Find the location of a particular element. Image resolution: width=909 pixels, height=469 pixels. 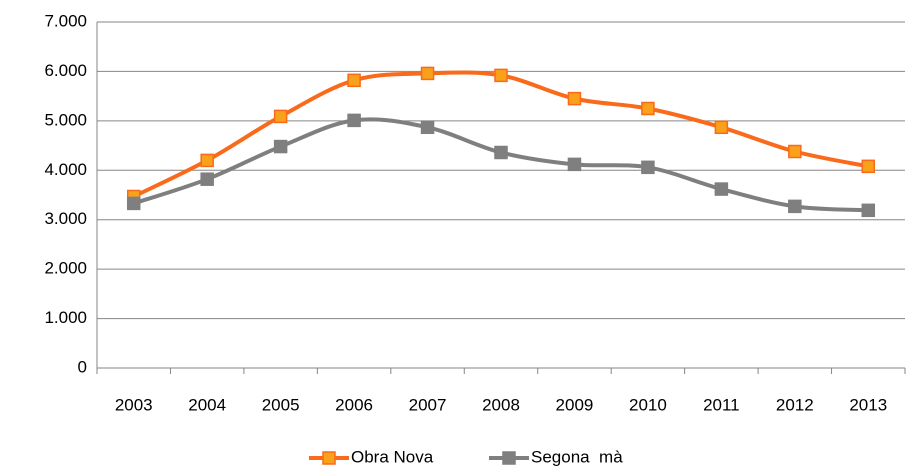

x-tick-label: 2011 is located at coordinates (721, 404).